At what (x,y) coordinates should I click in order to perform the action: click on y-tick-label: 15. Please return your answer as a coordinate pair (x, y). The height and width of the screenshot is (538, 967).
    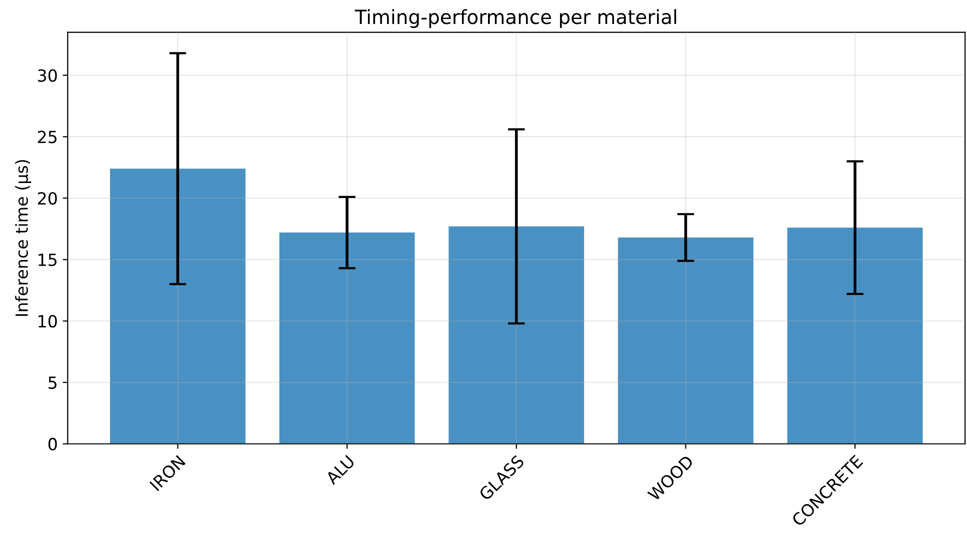
    Looking at the image, I should click on (47, 260).